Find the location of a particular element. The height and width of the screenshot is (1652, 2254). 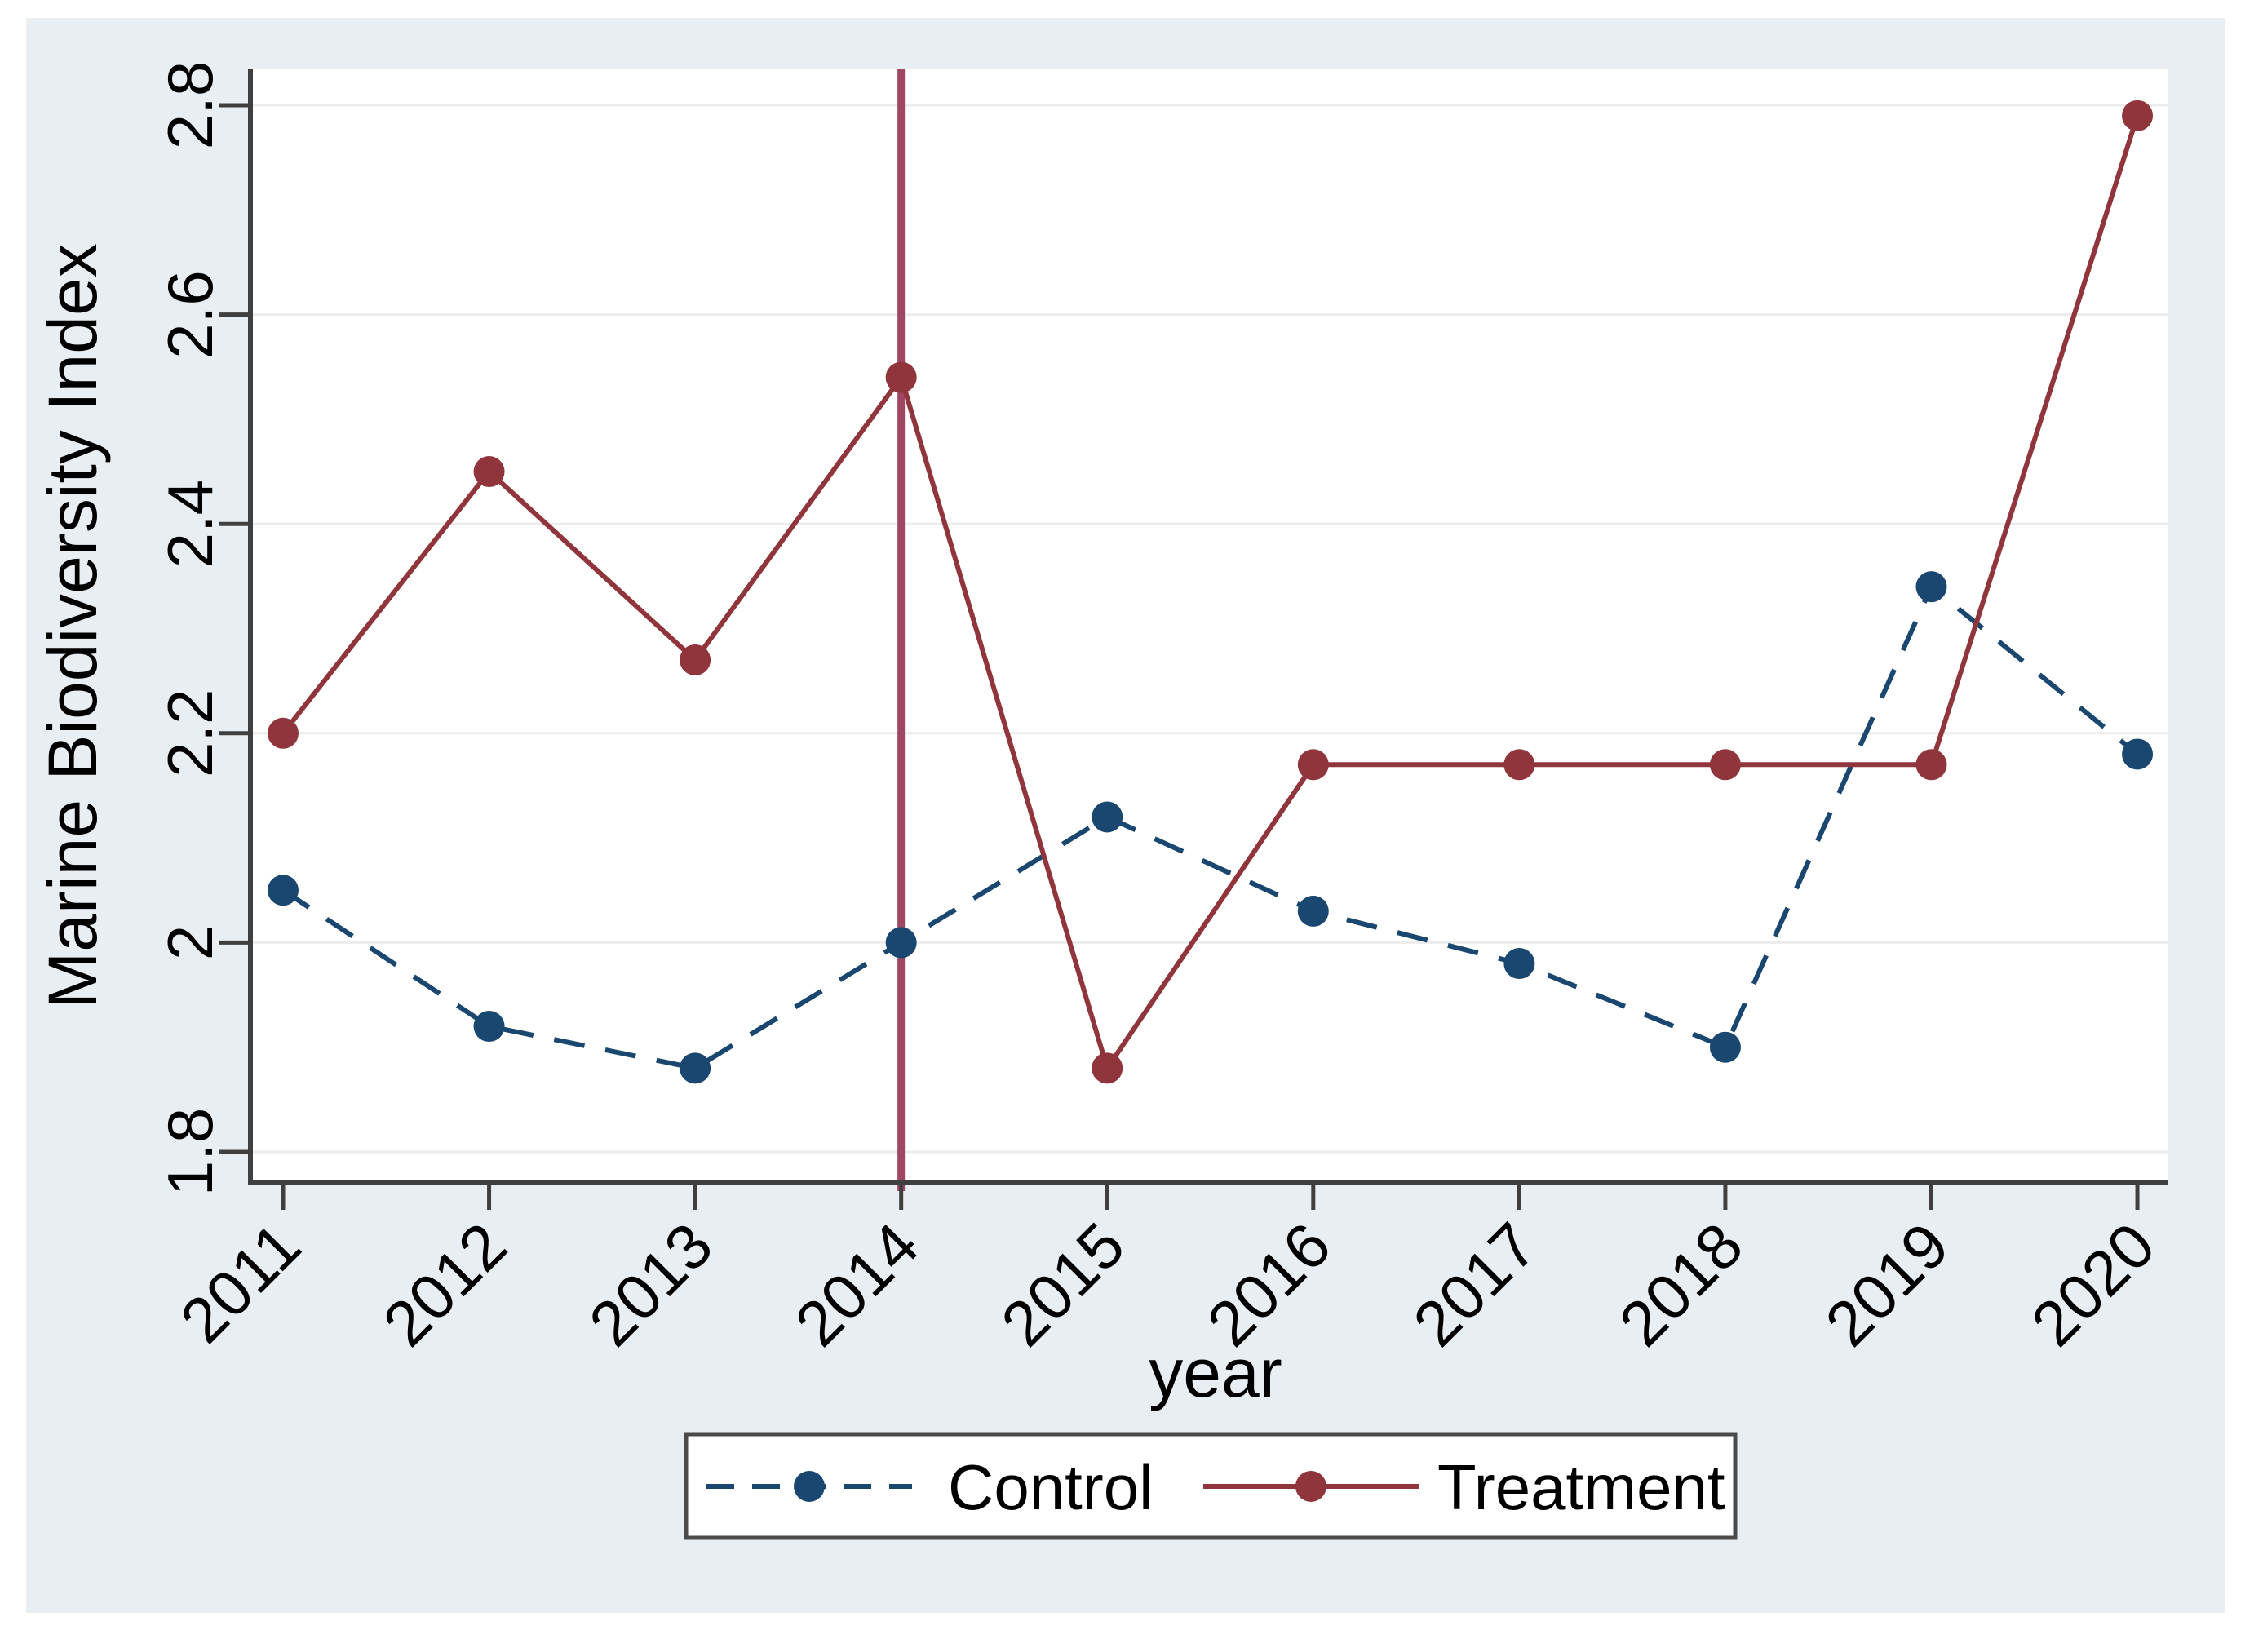

data-point-control-2012 is located at coordinates (489, 1027).